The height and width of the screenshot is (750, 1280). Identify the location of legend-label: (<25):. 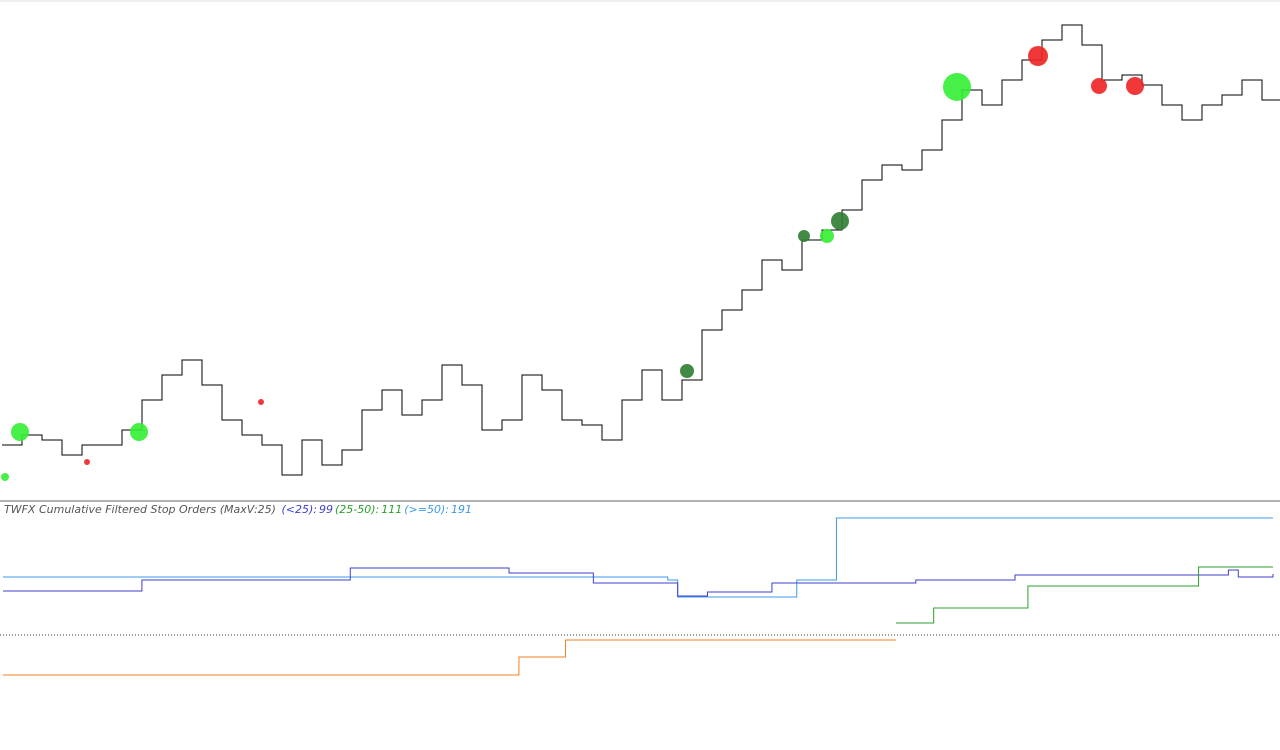
(299, 509).